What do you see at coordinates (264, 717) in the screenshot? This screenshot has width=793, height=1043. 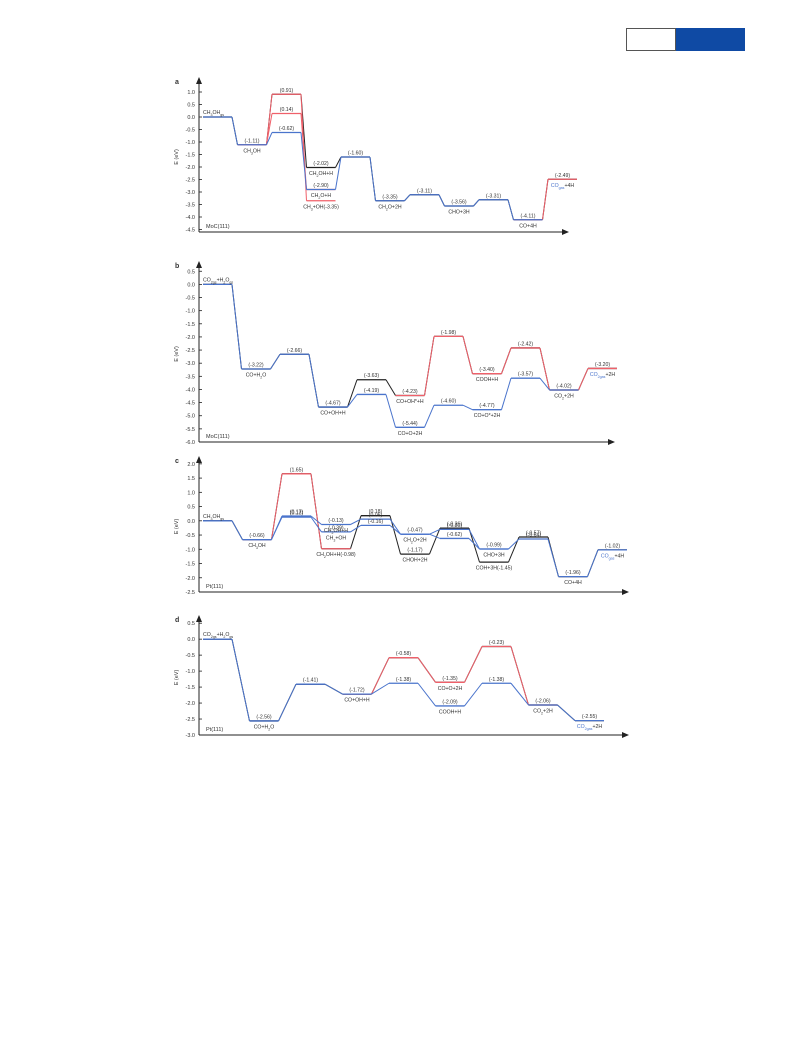 I see `energy-value-label: (-2.56)` at bounding box center [264, 717].